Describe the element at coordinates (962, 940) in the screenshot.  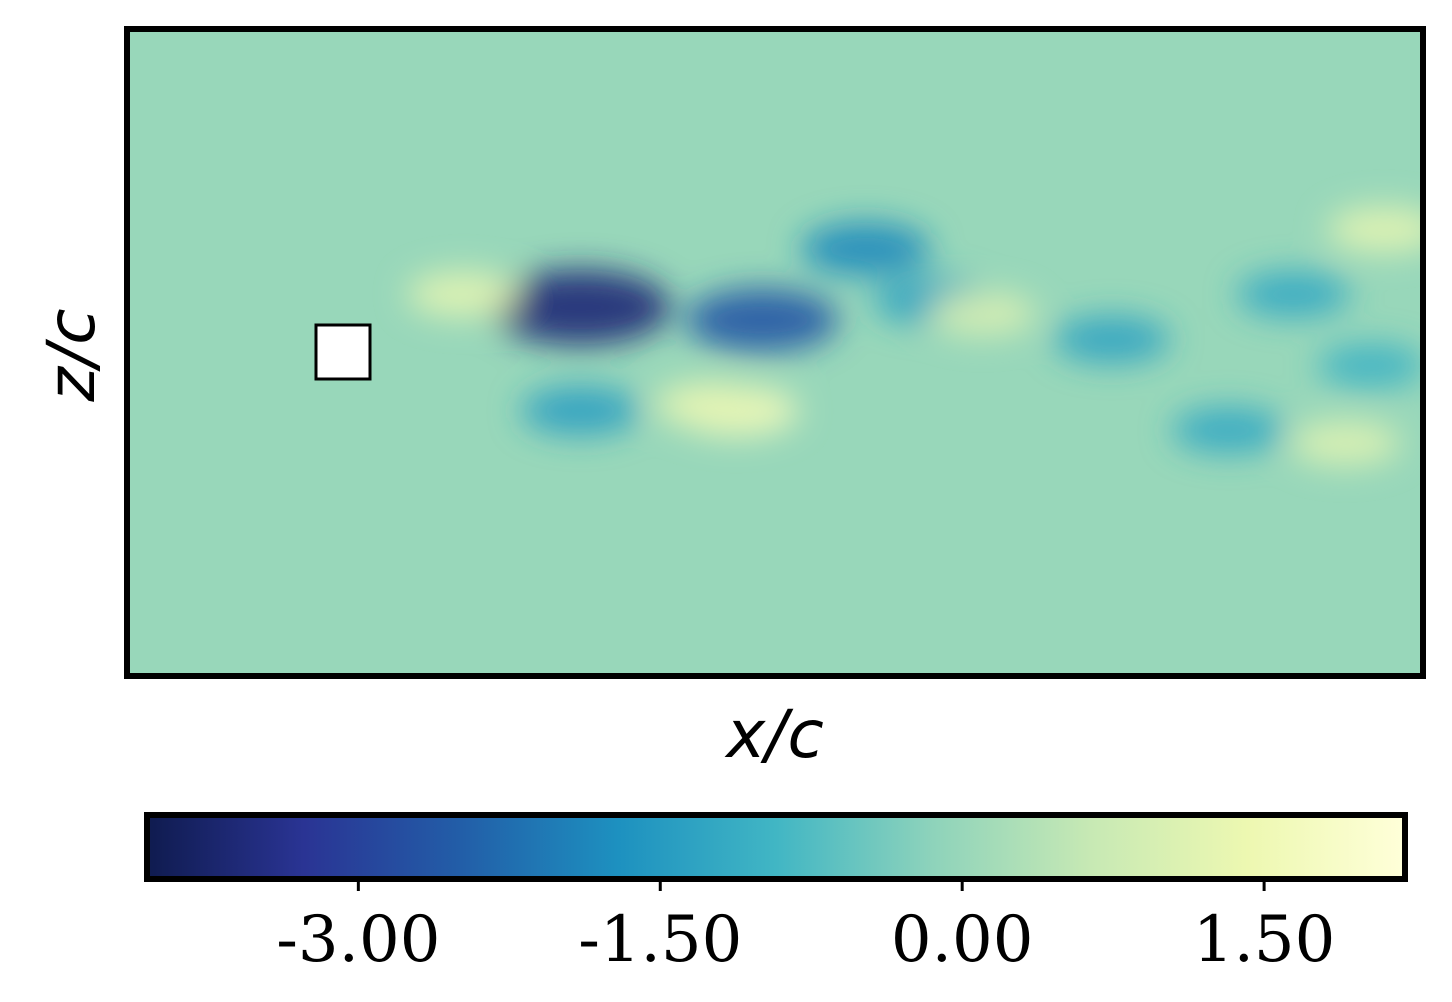
I see `colorbar-tick-label: 0.00` at that location.